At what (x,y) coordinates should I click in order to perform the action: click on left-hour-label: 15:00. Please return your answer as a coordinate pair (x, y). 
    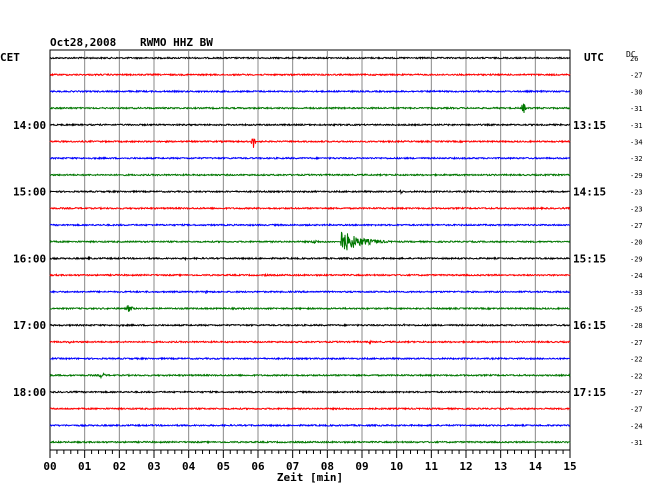
    Looking at the image, I should click on (29, 192).